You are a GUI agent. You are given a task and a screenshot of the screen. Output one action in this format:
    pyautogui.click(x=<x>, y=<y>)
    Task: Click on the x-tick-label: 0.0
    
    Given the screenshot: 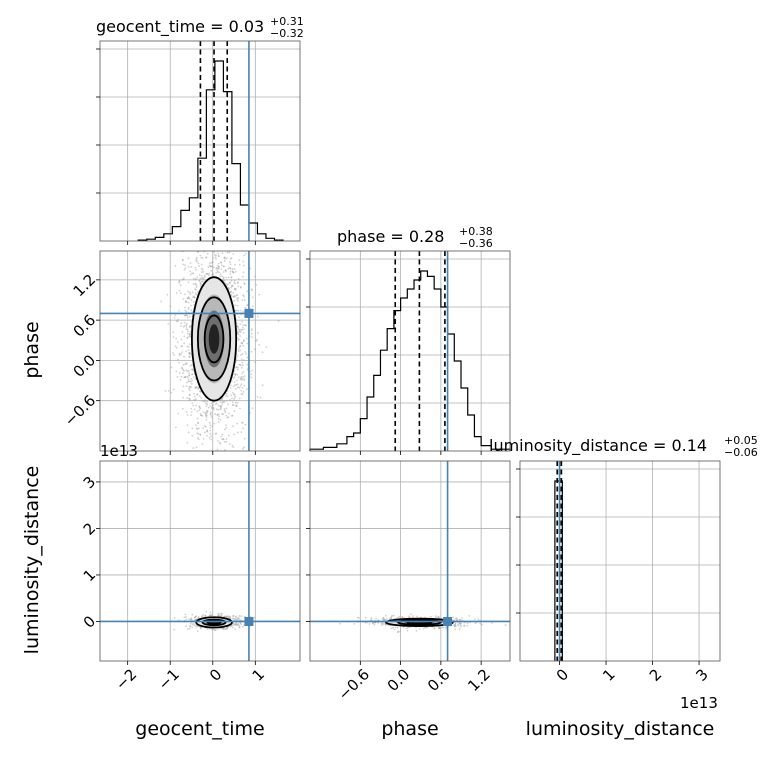 What is the action you would take?
    pyautogui.click(x=399, y=680)
    